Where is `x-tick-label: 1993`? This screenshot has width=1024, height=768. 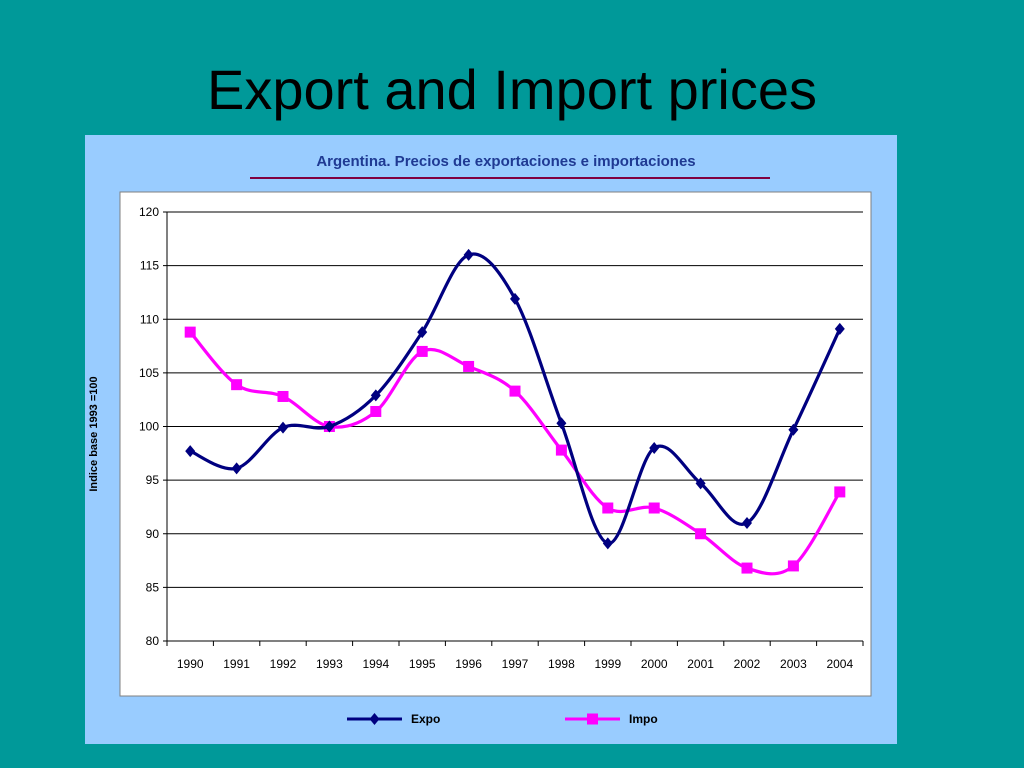
x-tick-label: 1993 is located at coordinates (329, 664).